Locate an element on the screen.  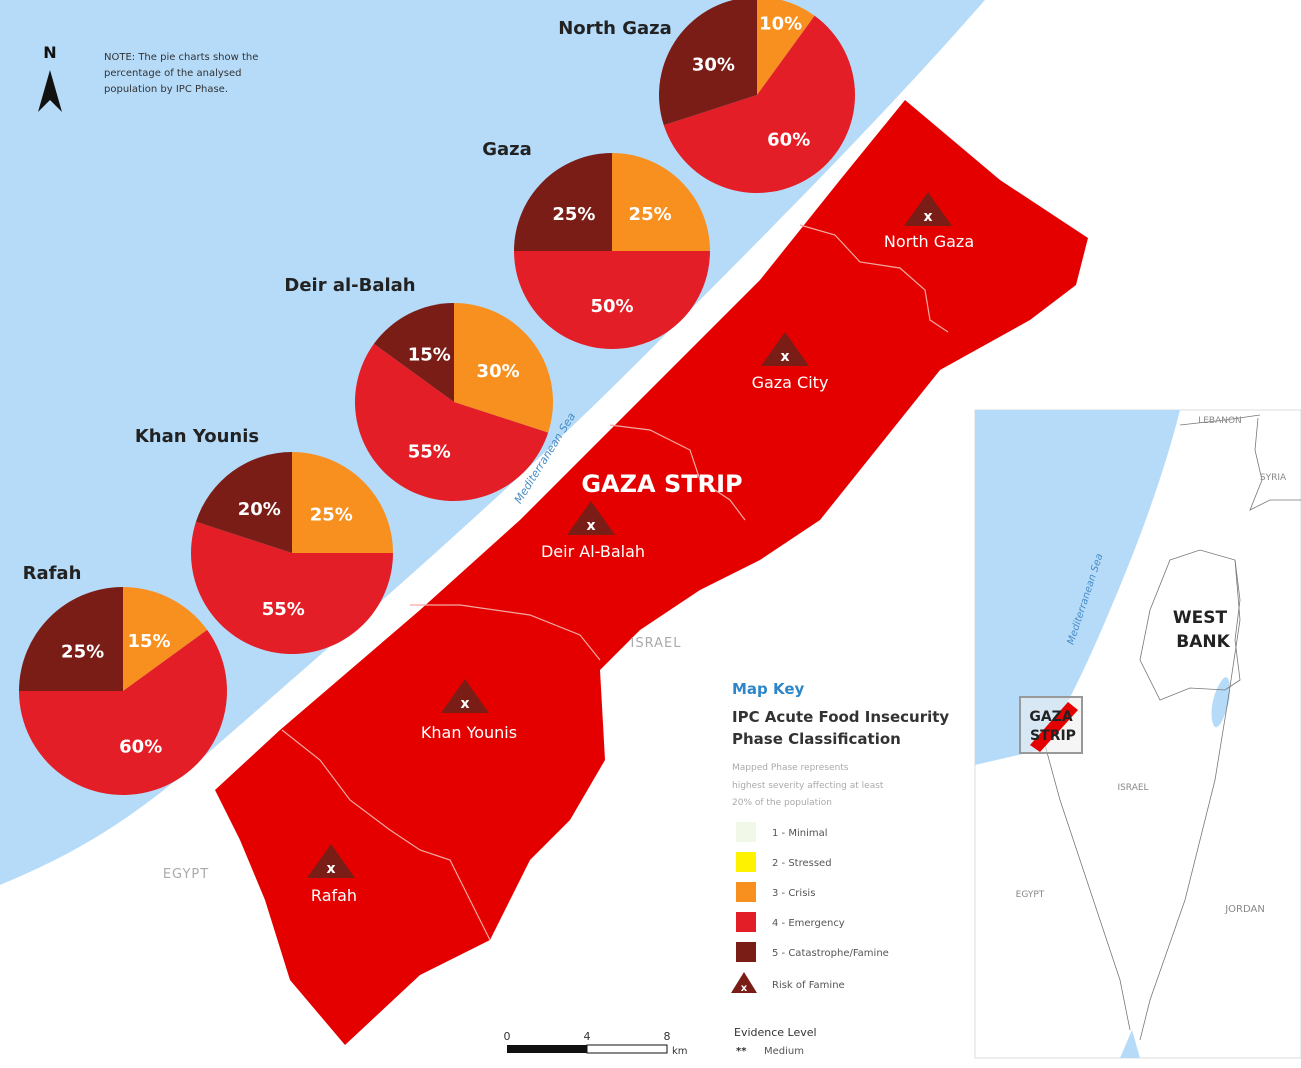
pie-title-north-gaza: North Gaza is located at coordinates (615, 28).